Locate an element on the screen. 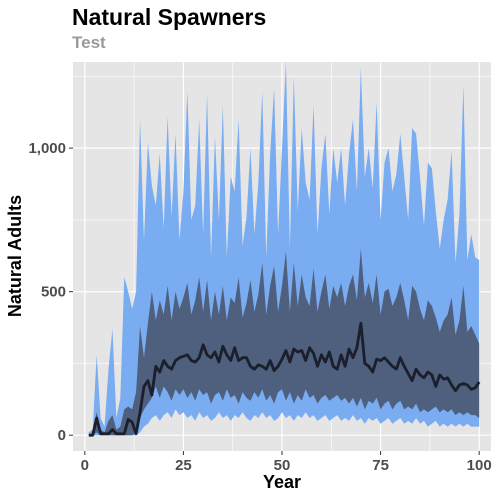  x-tick-label: 25 is located at coordinates (183, 465).